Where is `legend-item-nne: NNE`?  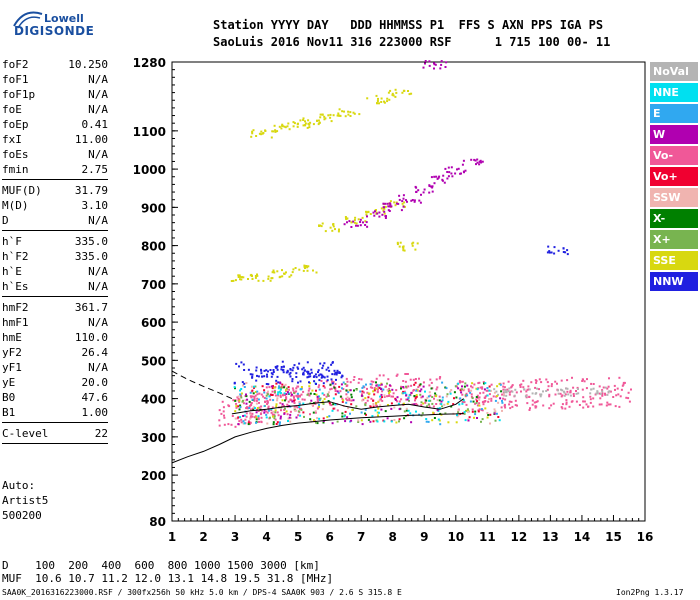
legend-item-nne: NNE is located at coordinates (674, 92).